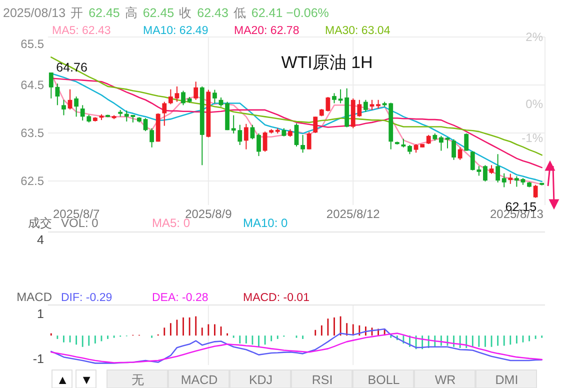 The height and width of the screenshot is (388, 561). What do you see at coordinates (131, 12) in the screenshot?
I see `text: 高` at bounding box center [131, 12].